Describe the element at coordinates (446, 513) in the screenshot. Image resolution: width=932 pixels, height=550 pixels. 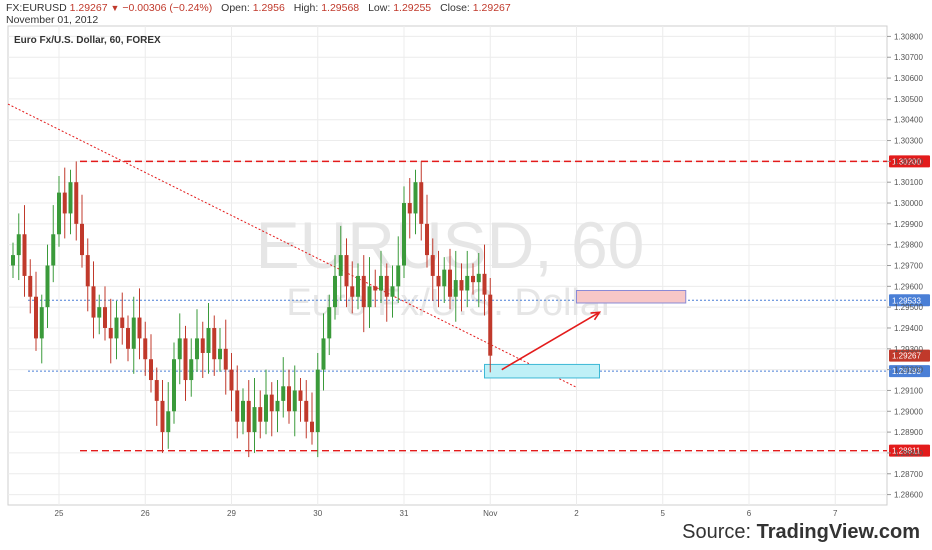
I see `x-axis: 25 26 29 30 31 Nov 2 5 6 7` at that location.